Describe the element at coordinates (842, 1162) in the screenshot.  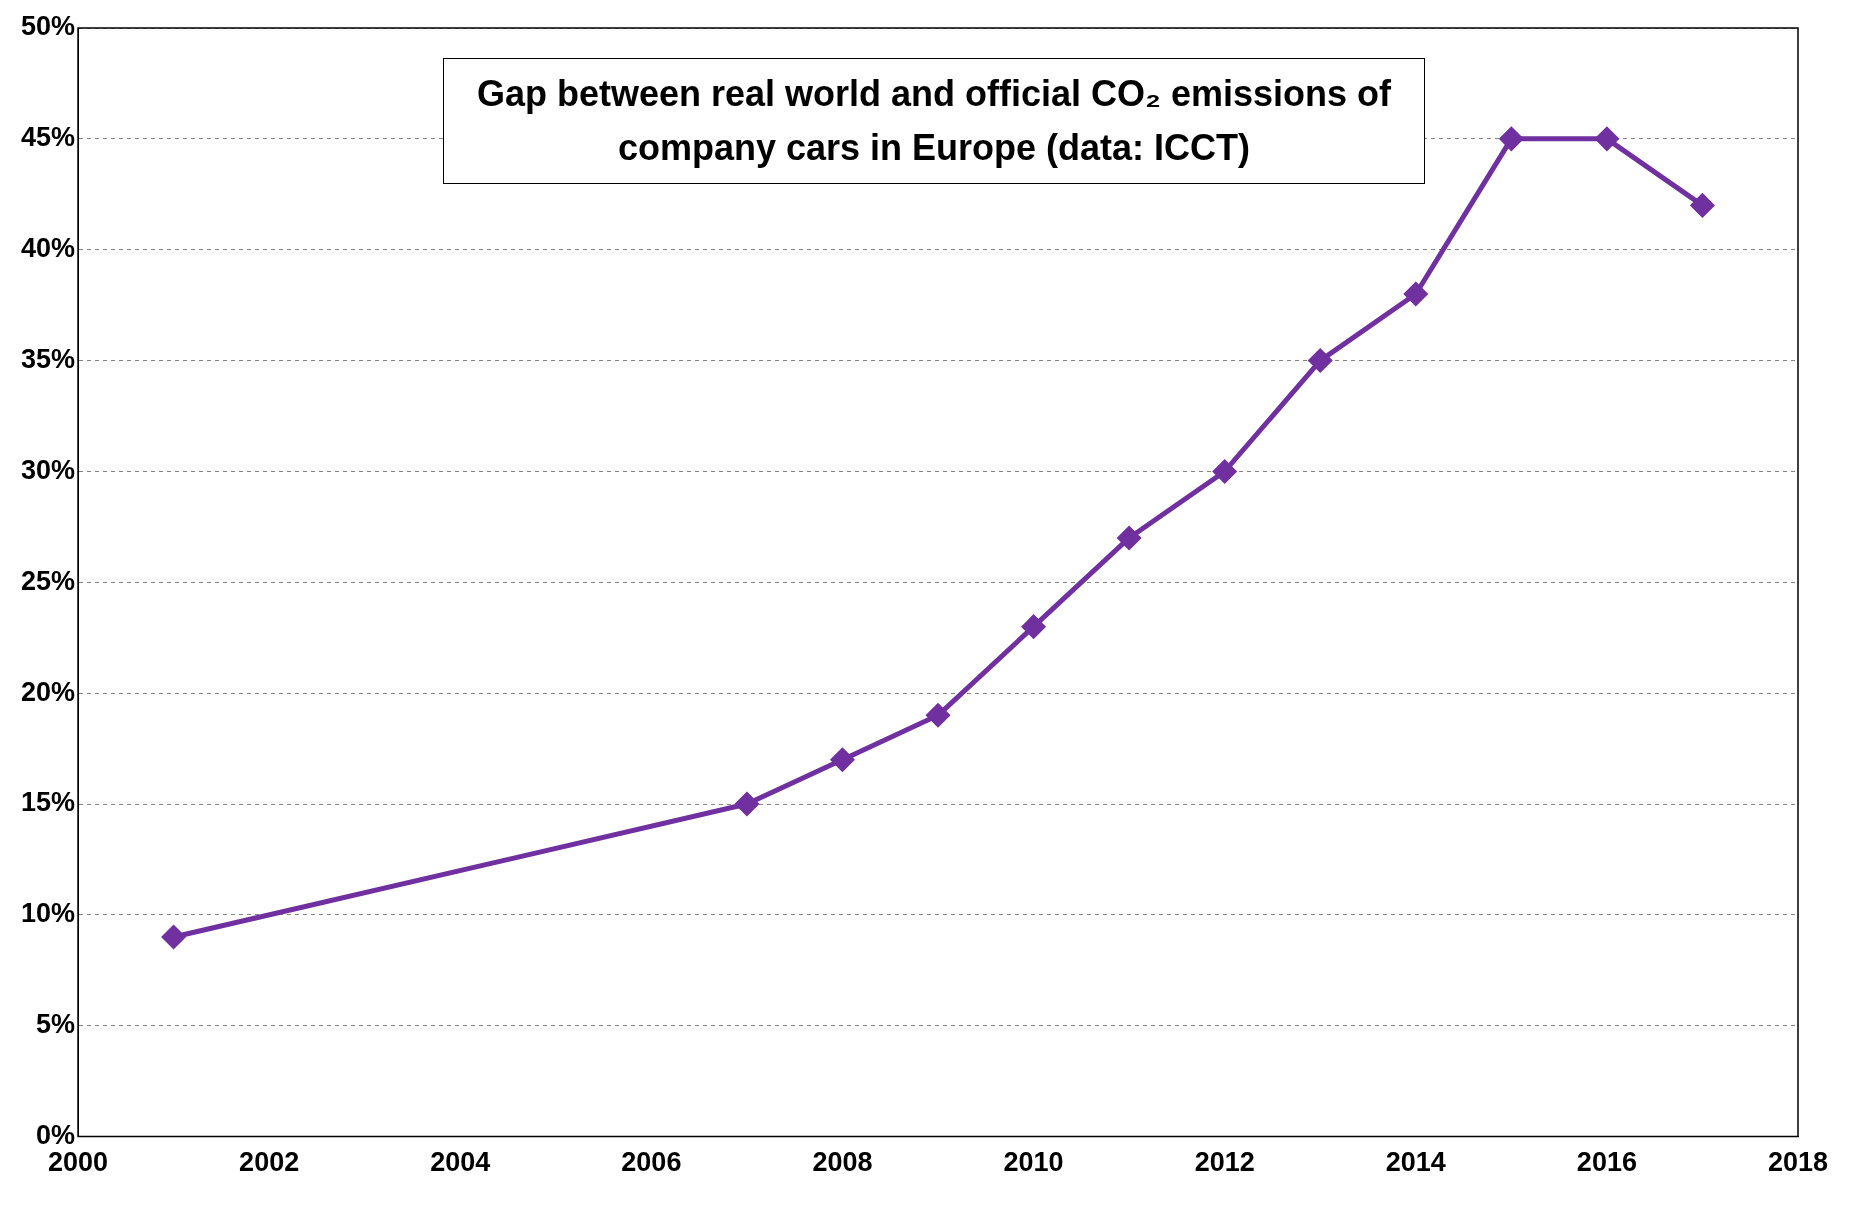
I see `x-tick-label: 2008` at that location.